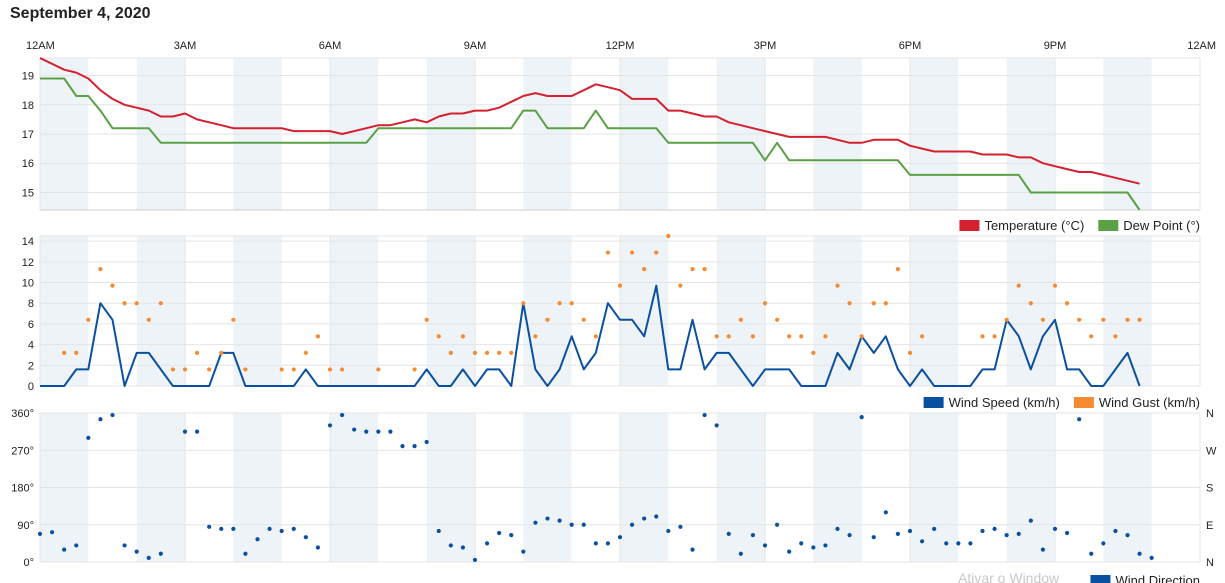 The width and height of the screenshot is (1225, 583). Describe the element at coordinates (40, 46) in the screenshot. I see `x-tick-label: 12AM` at that location.